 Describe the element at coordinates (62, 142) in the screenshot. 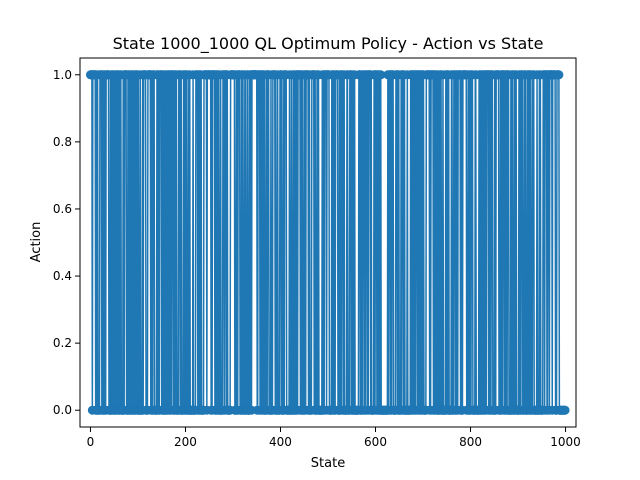

I see `y-tick-label: 0.8` at that location.